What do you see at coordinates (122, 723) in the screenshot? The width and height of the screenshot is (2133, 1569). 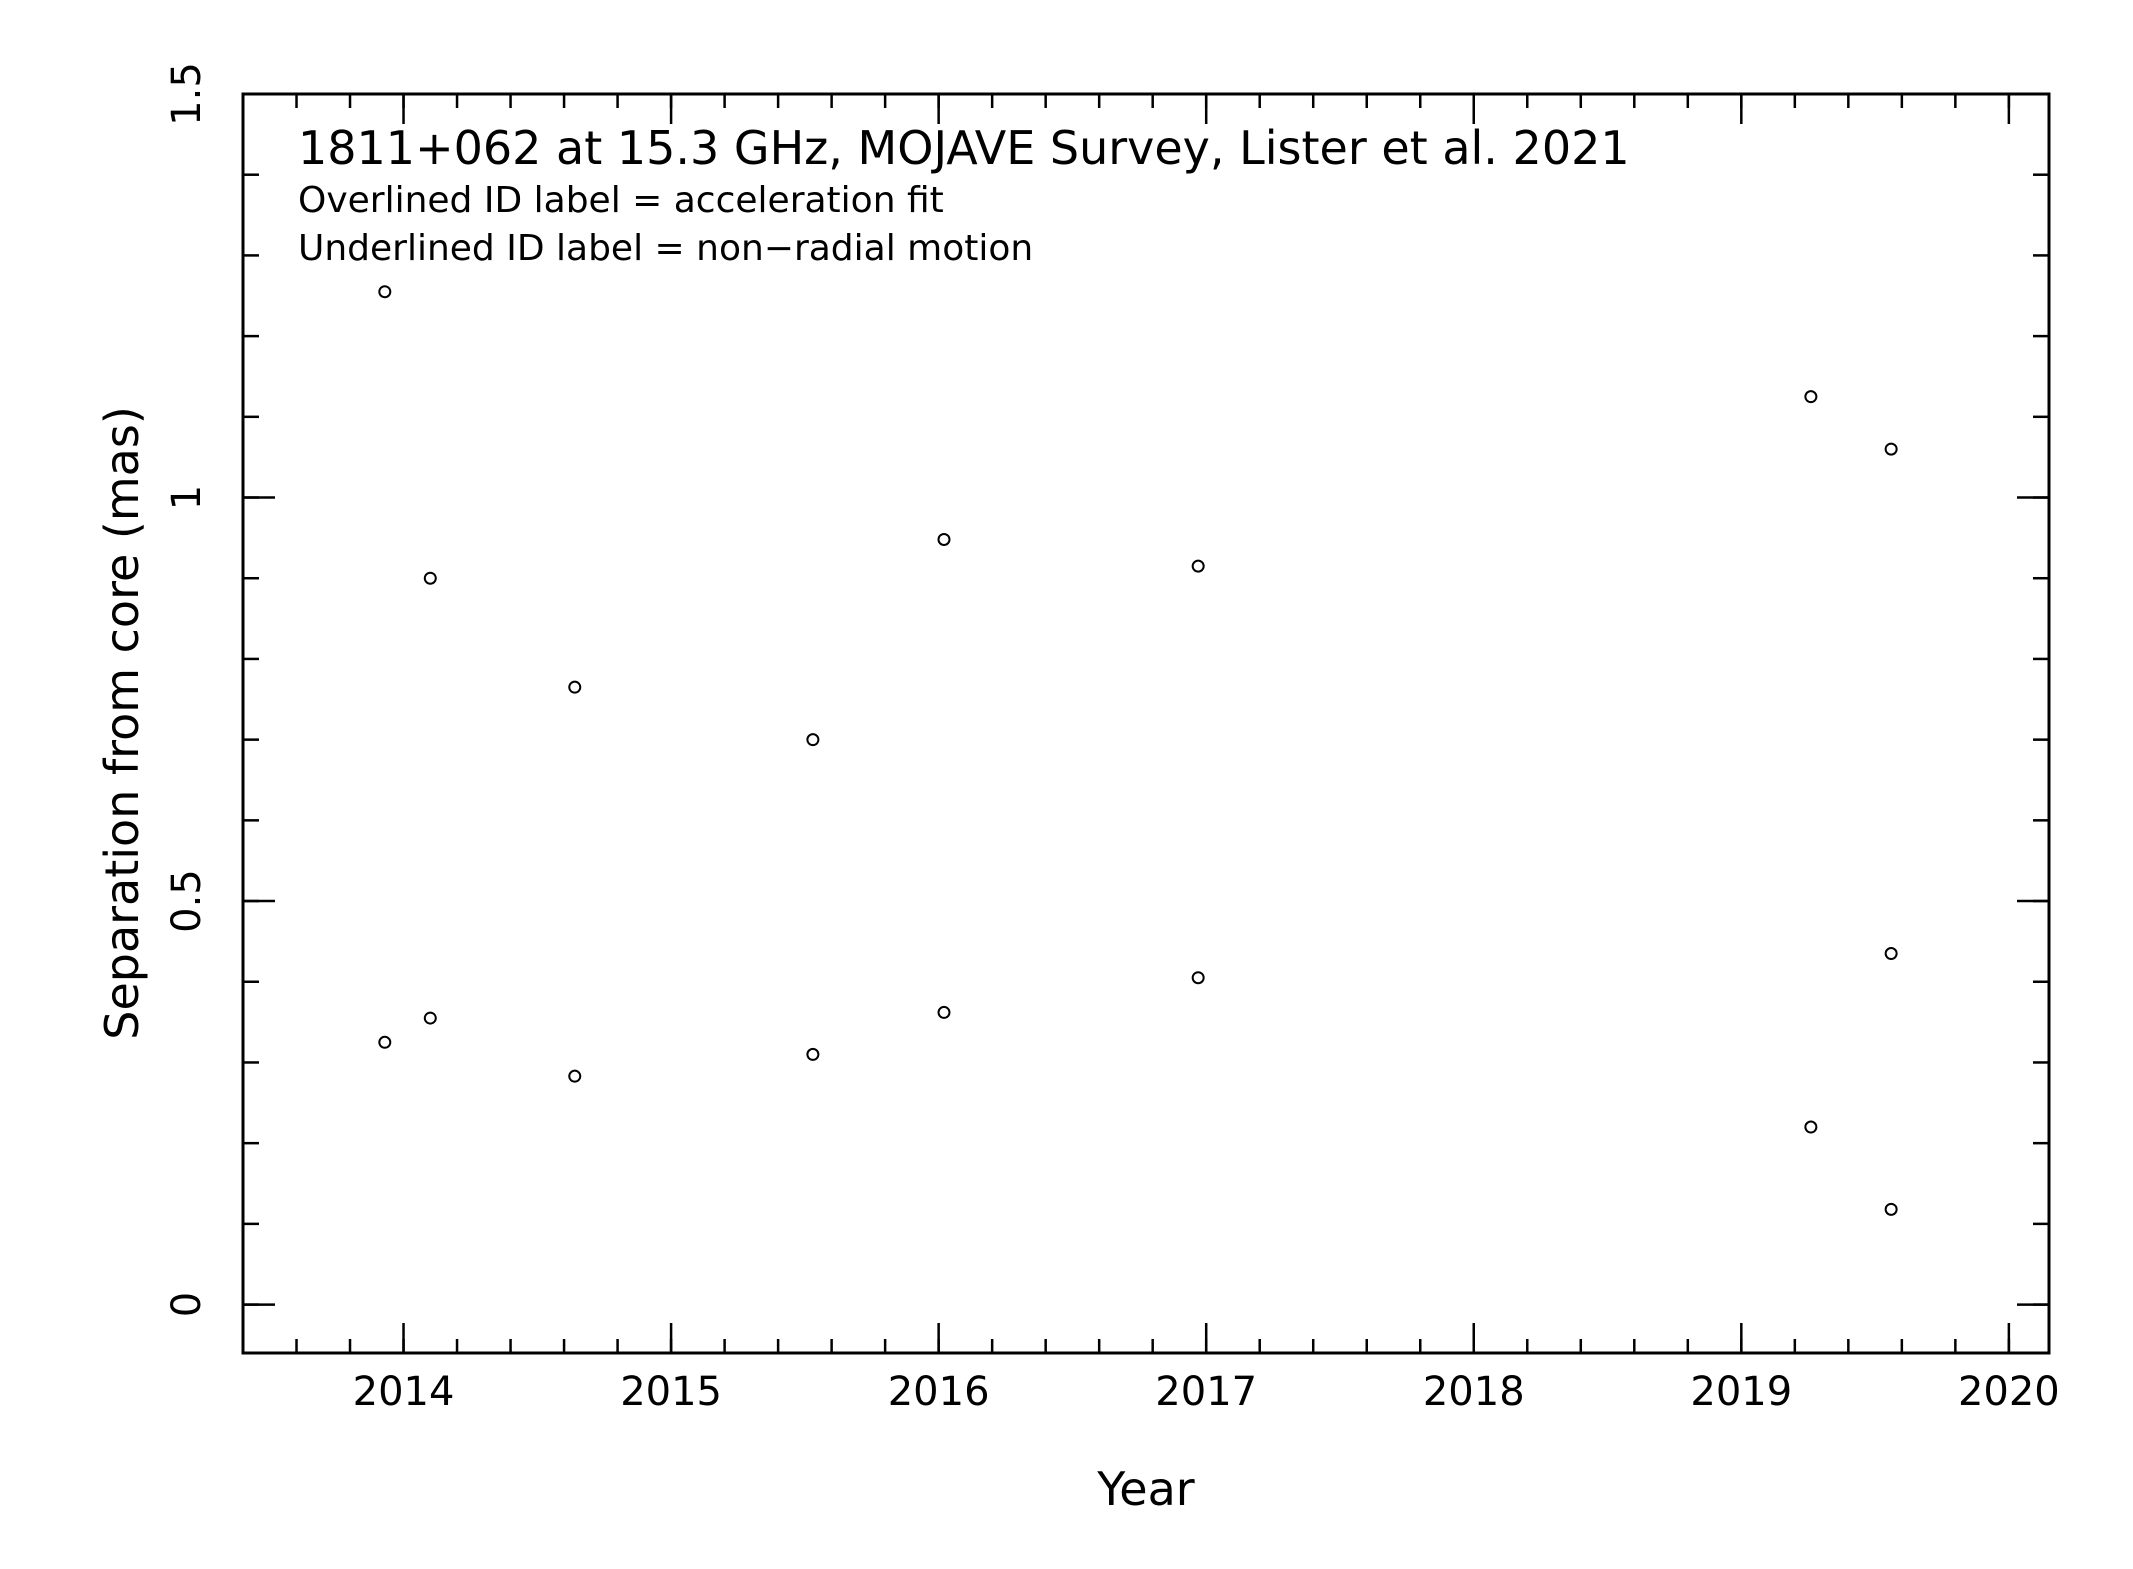 I see `y-axis-label: Separation from core (mas)` at bounding box center [122, 723].